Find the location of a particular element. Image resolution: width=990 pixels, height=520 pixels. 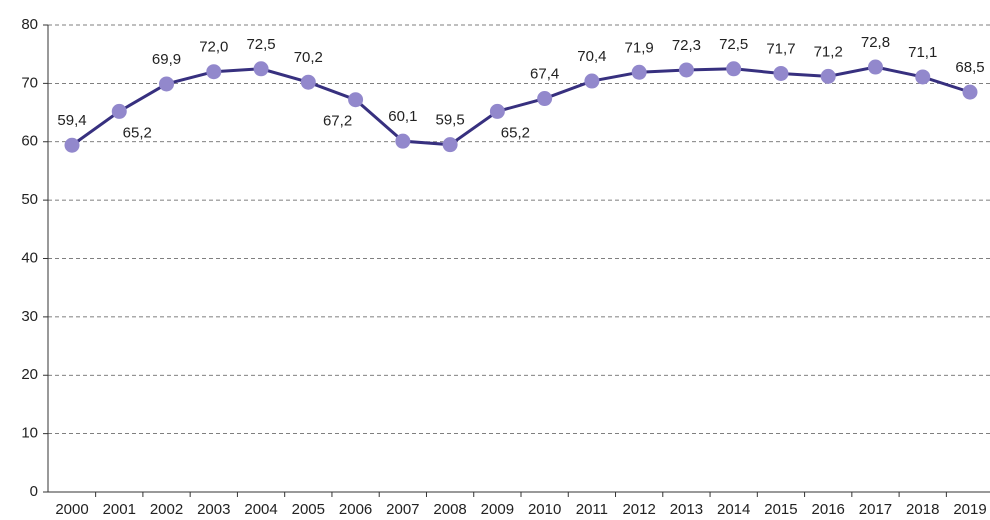

data-label: 71,1 is located at coordinates (922, 52).